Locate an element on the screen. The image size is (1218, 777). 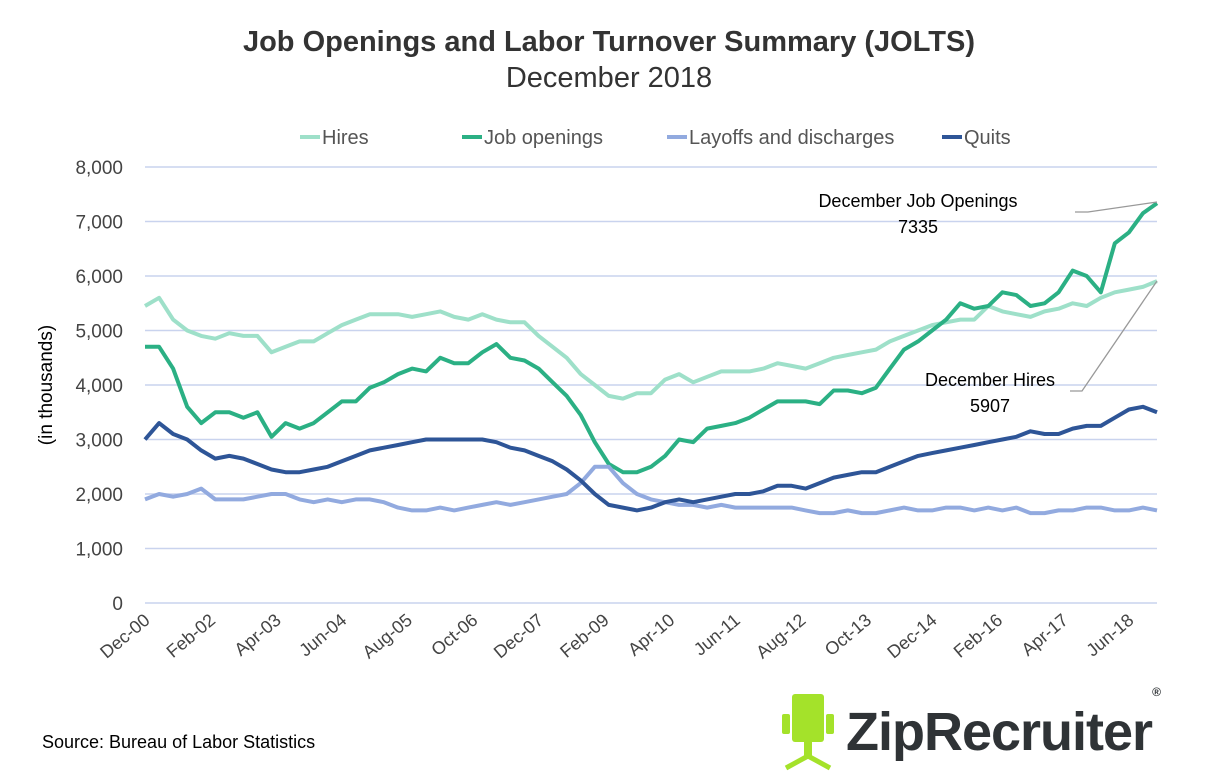
y-tick-label: 8,000 is located at coordinates (99, 168).